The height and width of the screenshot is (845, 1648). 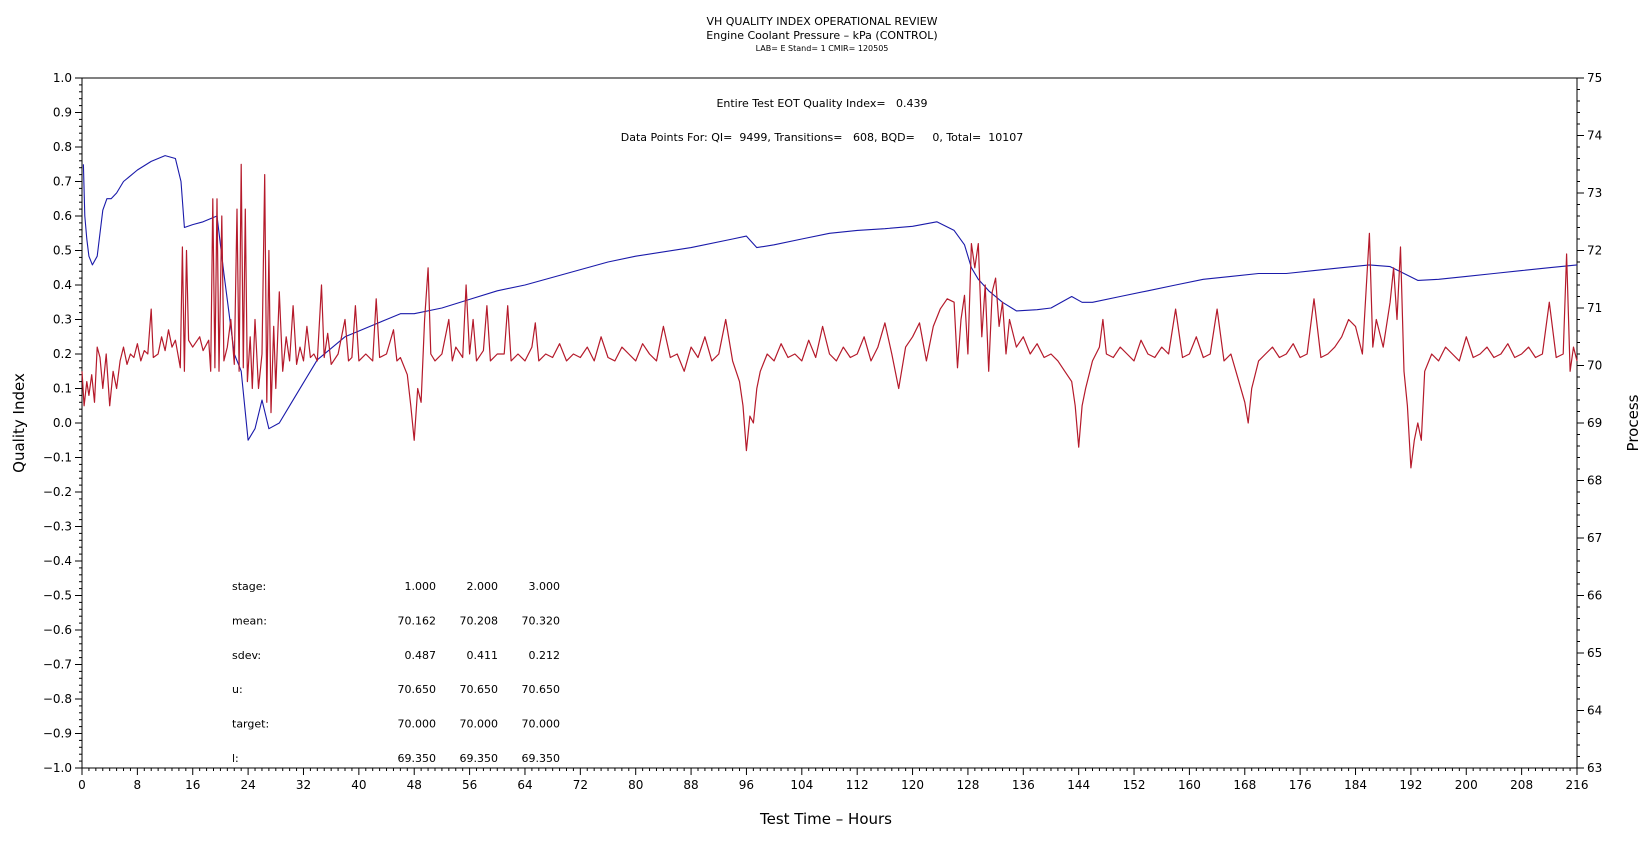 What do you see at coordinates (421, 655) in the screenshot?
I see `stat-value: 0.487` at bounding box center [421, 655].